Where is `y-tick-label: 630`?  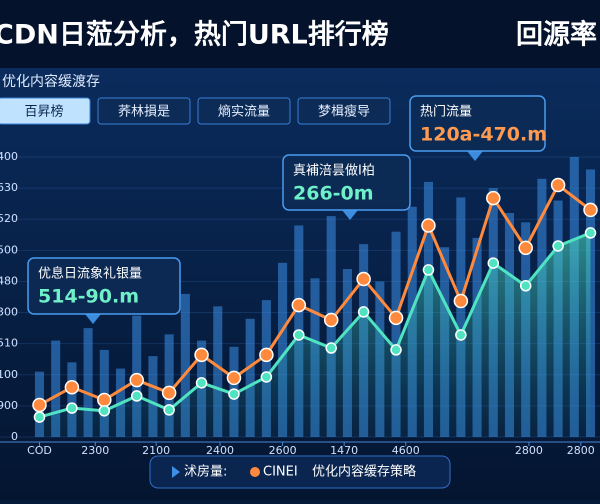
y-tick-label: 630 is located at coordinates (9, 187).